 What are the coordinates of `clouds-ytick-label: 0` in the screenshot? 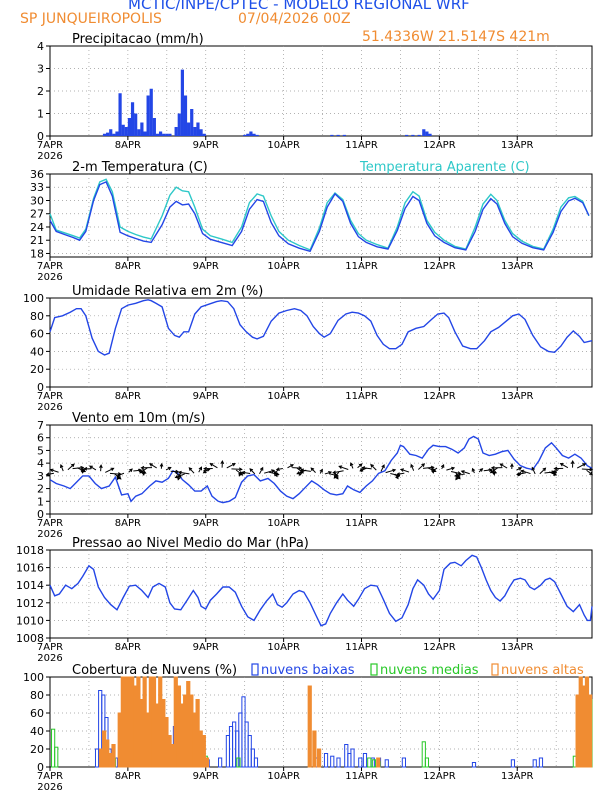 It's located at (40, 767).